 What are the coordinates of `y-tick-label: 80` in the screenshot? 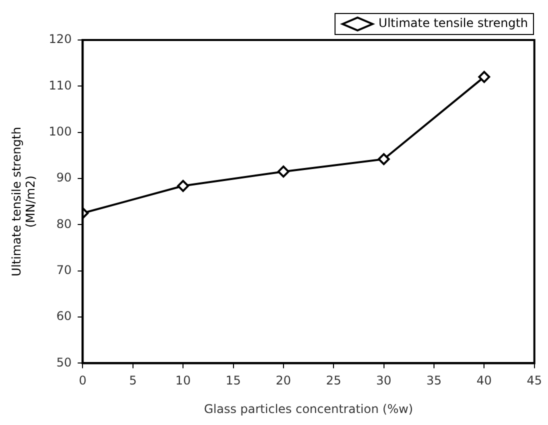 It's located at (64, 223).